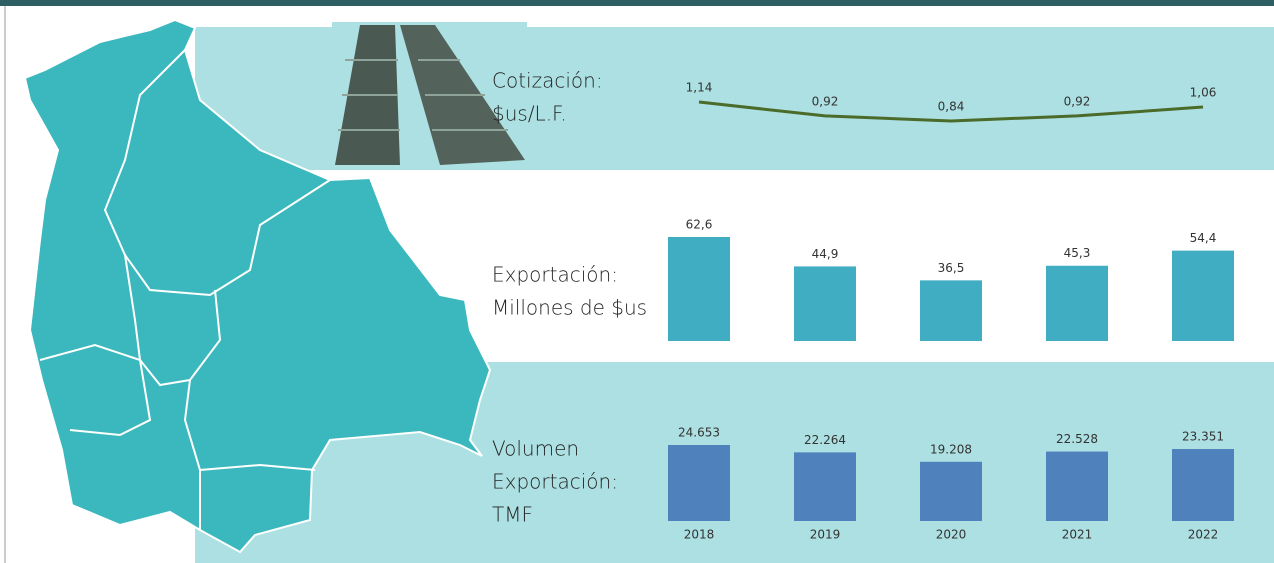 The width and height of the screenshot is (1274, 563). I want to click on panel-title: TMF, so click(512, 515).